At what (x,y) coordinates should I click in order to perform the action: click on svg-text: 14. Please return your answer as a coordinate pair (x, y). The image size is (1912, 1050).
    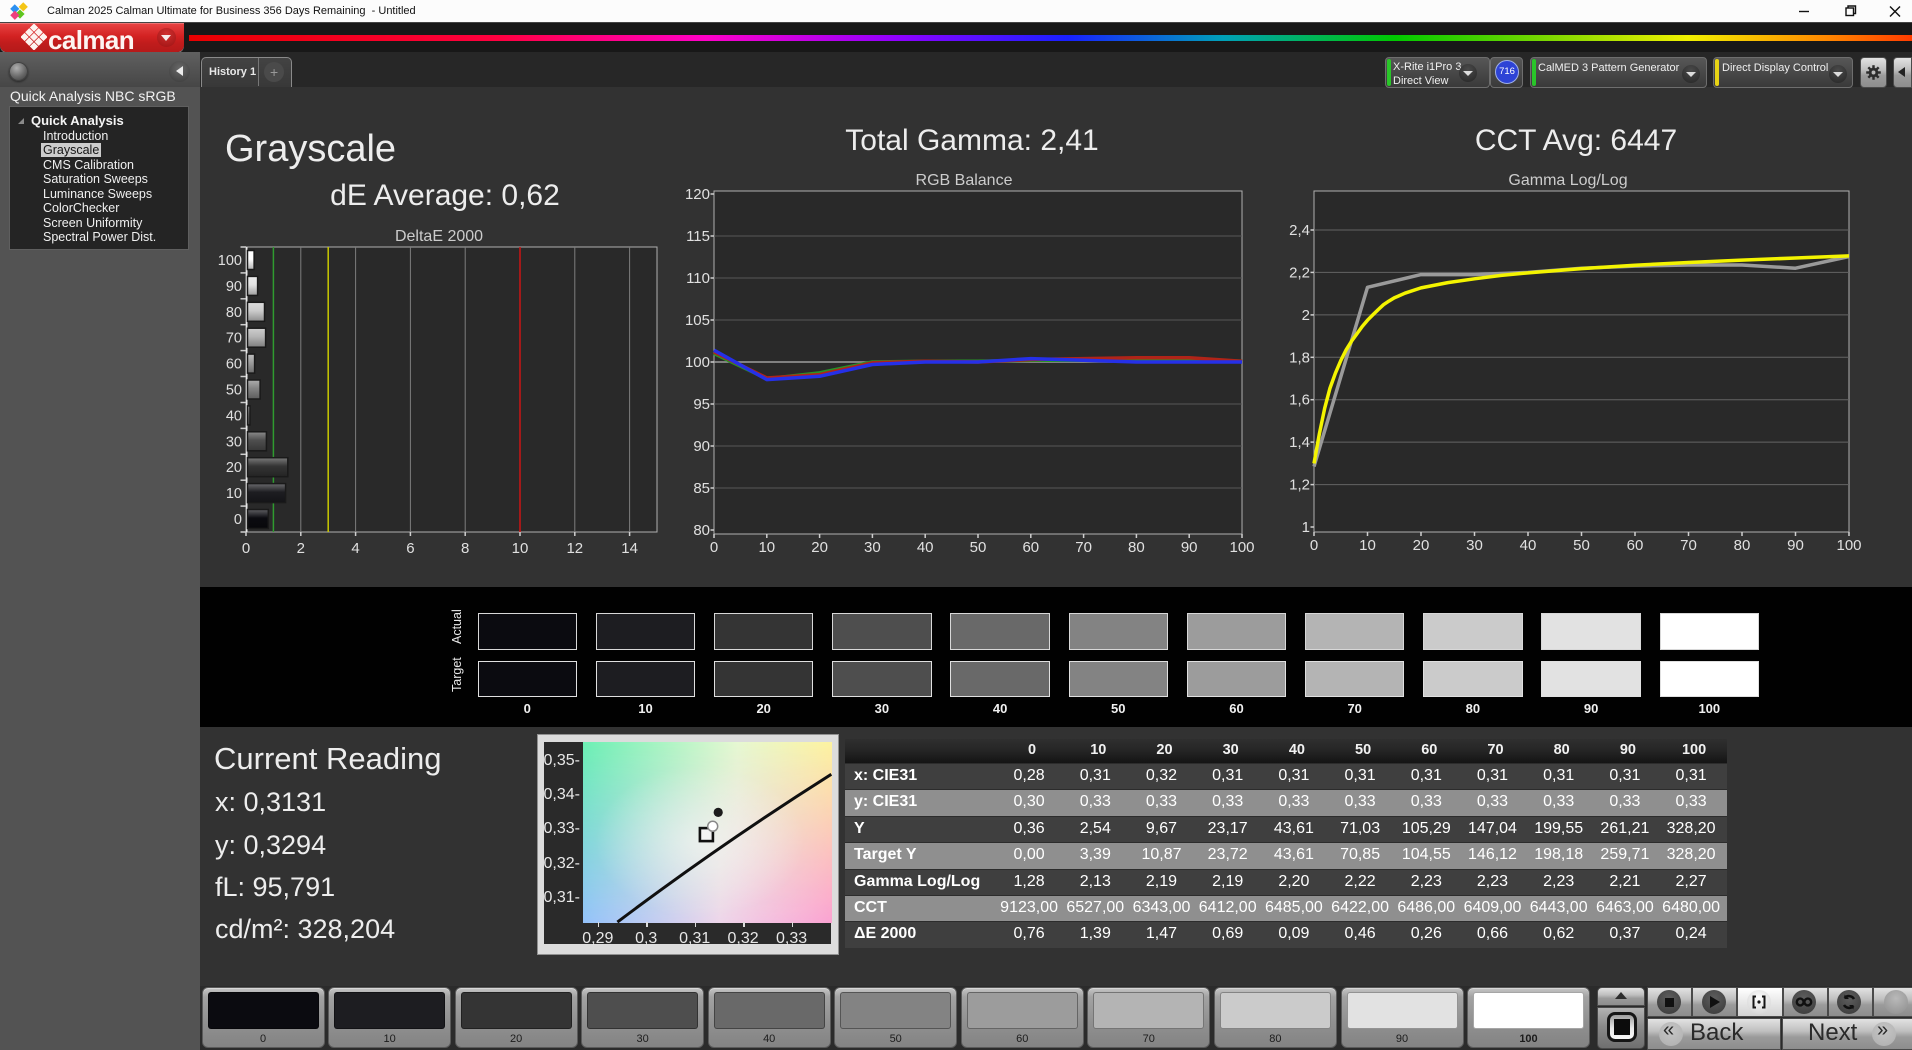
    Looking at the image, I should click on (629, 548).